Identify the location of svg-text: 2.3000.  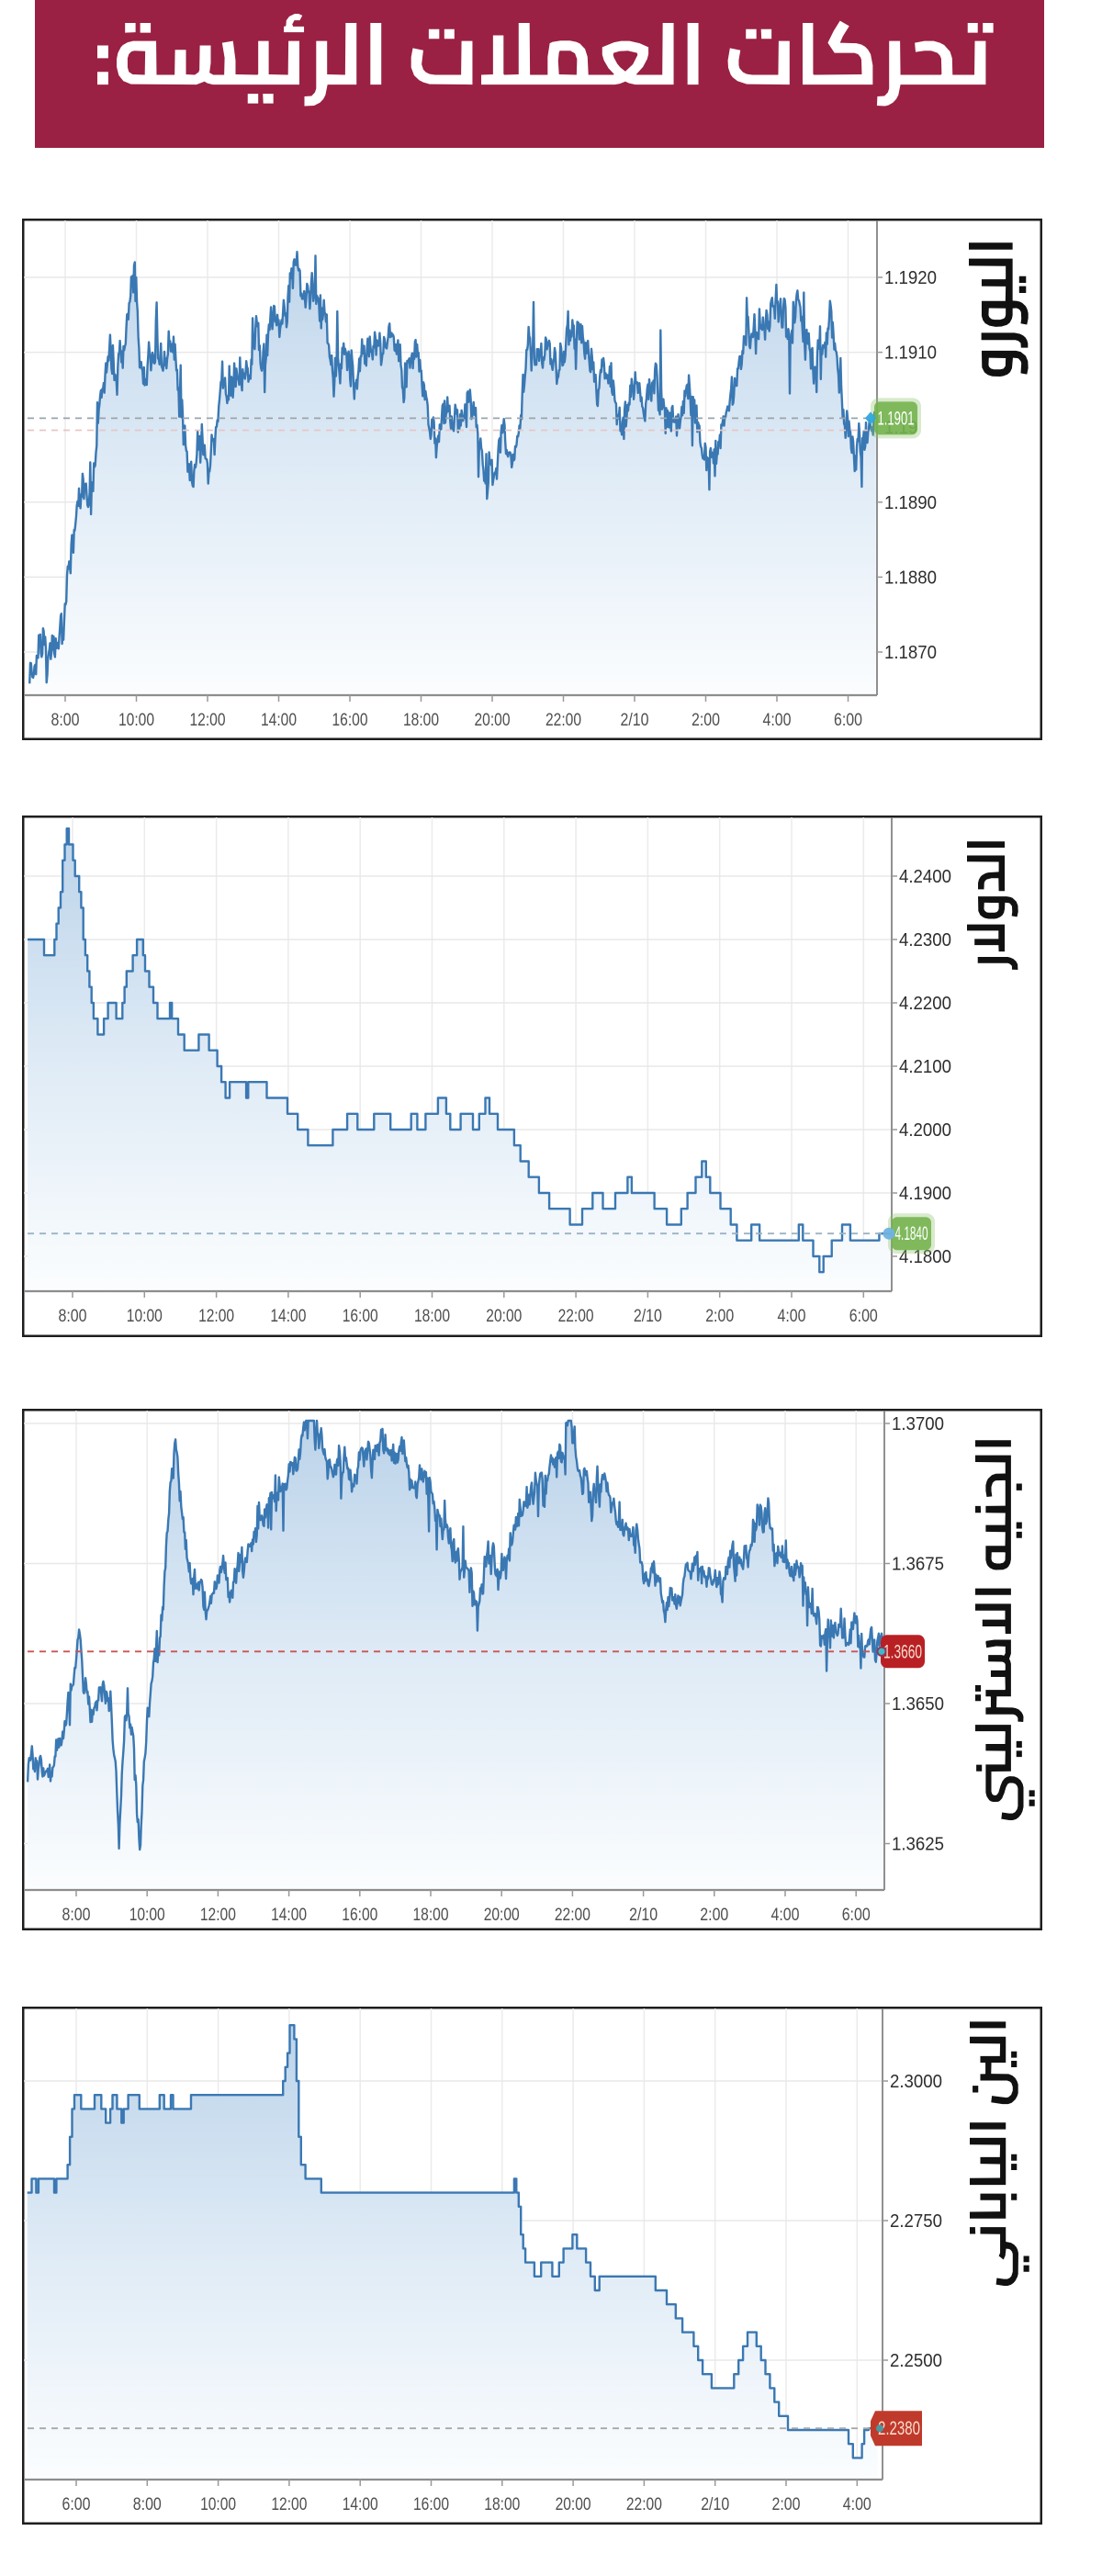
(916, 2082).